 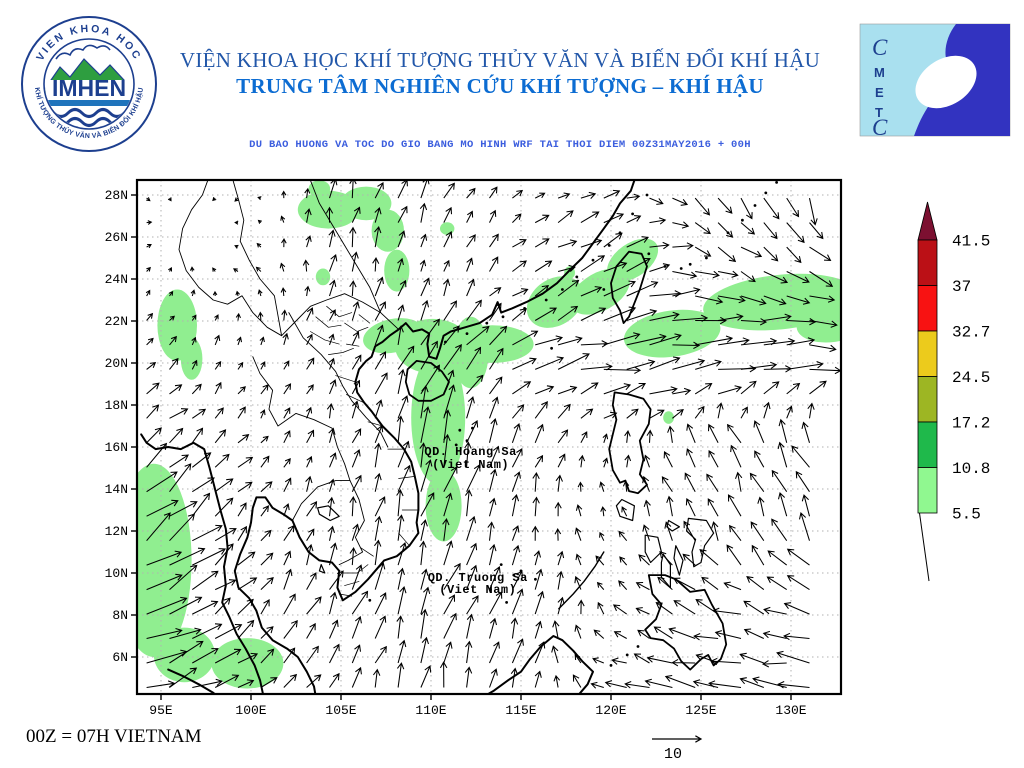 What do you see at coordinates (966, 515) in the screenshot?
I see `legend-value: 5.5` at bounding box center [966, 515].